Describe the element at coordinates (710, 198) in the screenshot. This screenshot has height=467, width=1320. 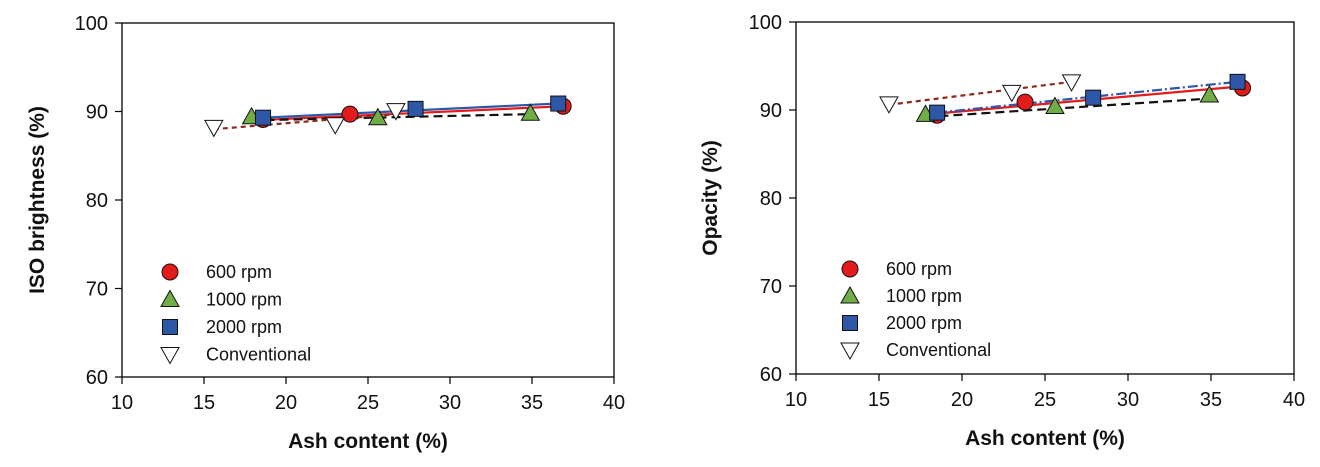
I see `y-axis-title: Opacity (%)` at that location.